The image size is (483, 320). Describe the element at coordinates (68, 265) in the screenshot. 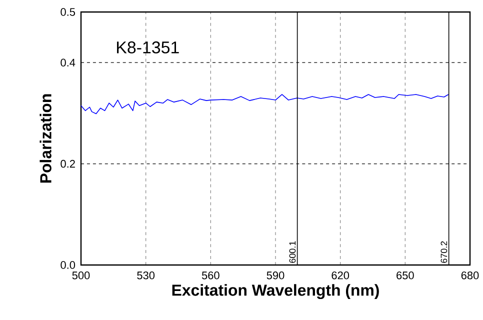

I see `y-tick-label: 0.0` at that location.